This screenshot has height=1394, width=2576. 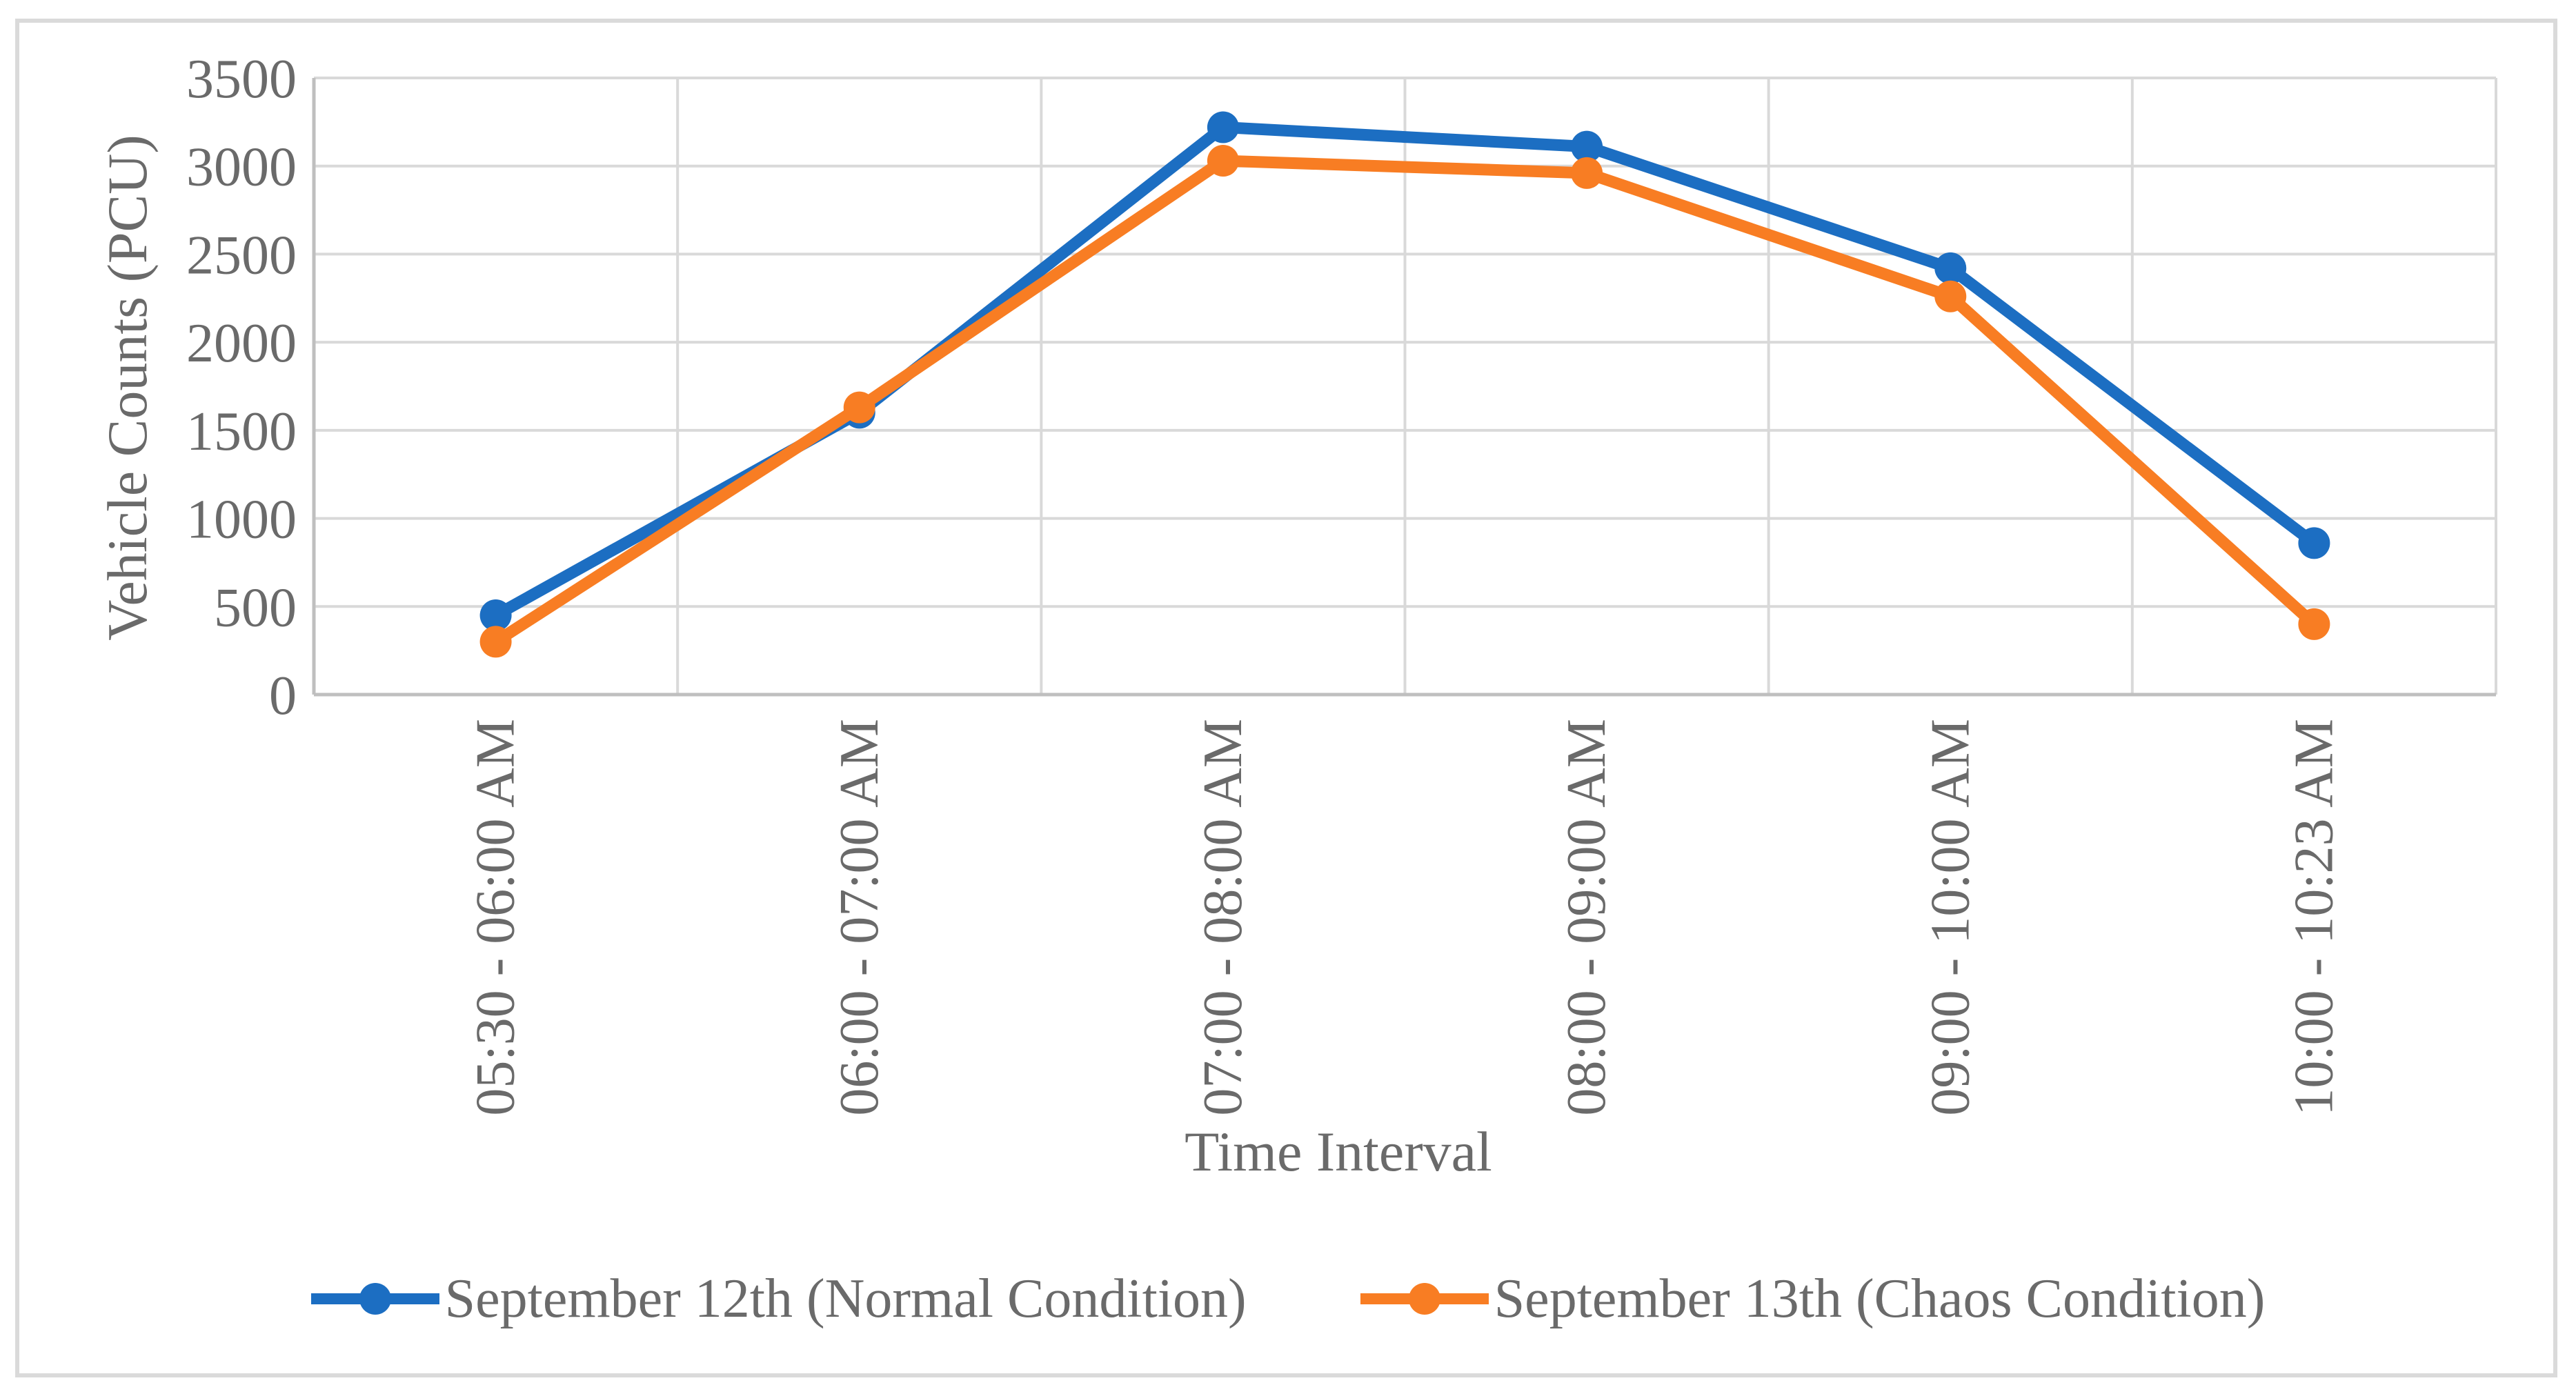 What do you see at coordinates (241, 167) in the screenshot?
I see `y-tick-label: 3000` at bounding box center [241, 167].